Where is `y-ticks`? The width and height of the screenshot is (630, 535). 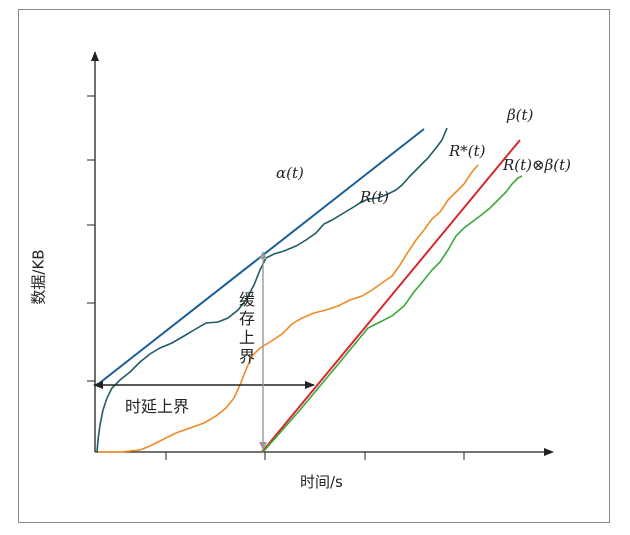
y-ticks is located at coordinates (91, 238).